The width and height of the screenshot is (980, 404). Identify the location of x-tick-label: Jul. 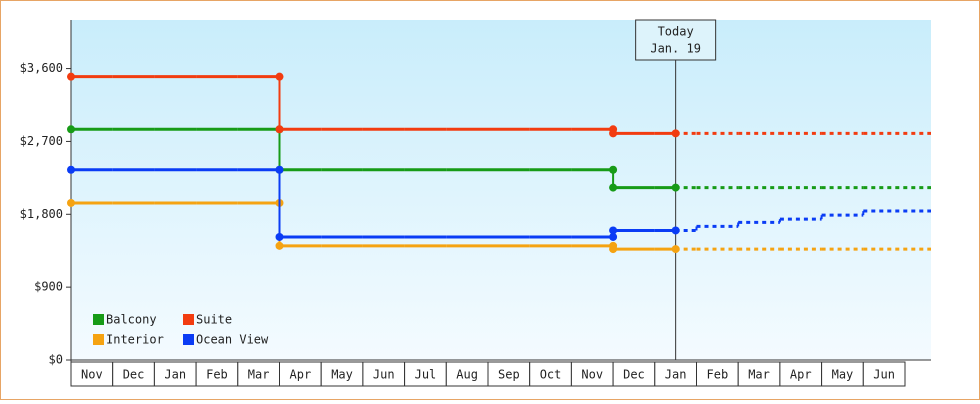
(426, 375).